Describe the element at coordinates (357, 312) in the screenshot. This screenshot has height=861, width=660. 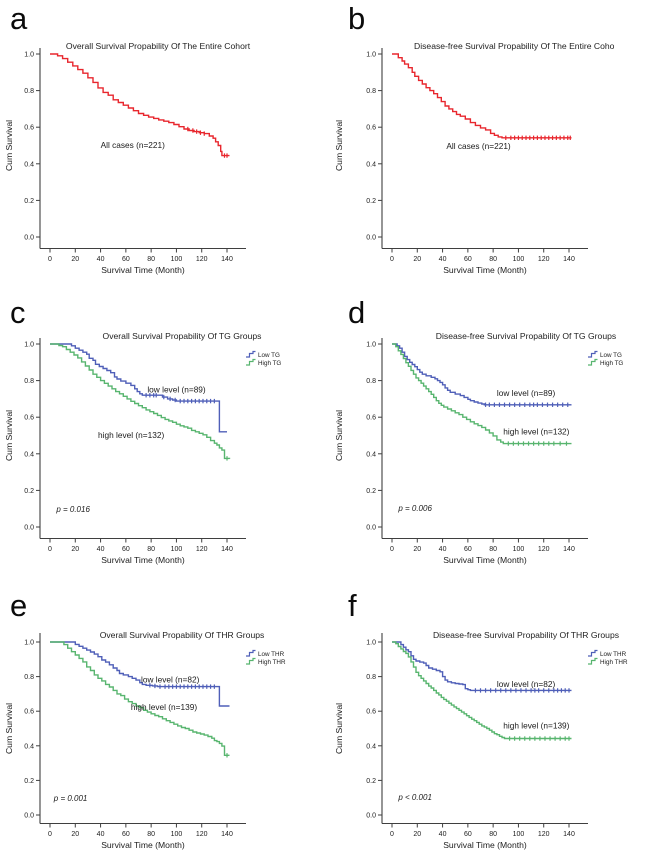
I see `panel-letter-d: d` at that location.